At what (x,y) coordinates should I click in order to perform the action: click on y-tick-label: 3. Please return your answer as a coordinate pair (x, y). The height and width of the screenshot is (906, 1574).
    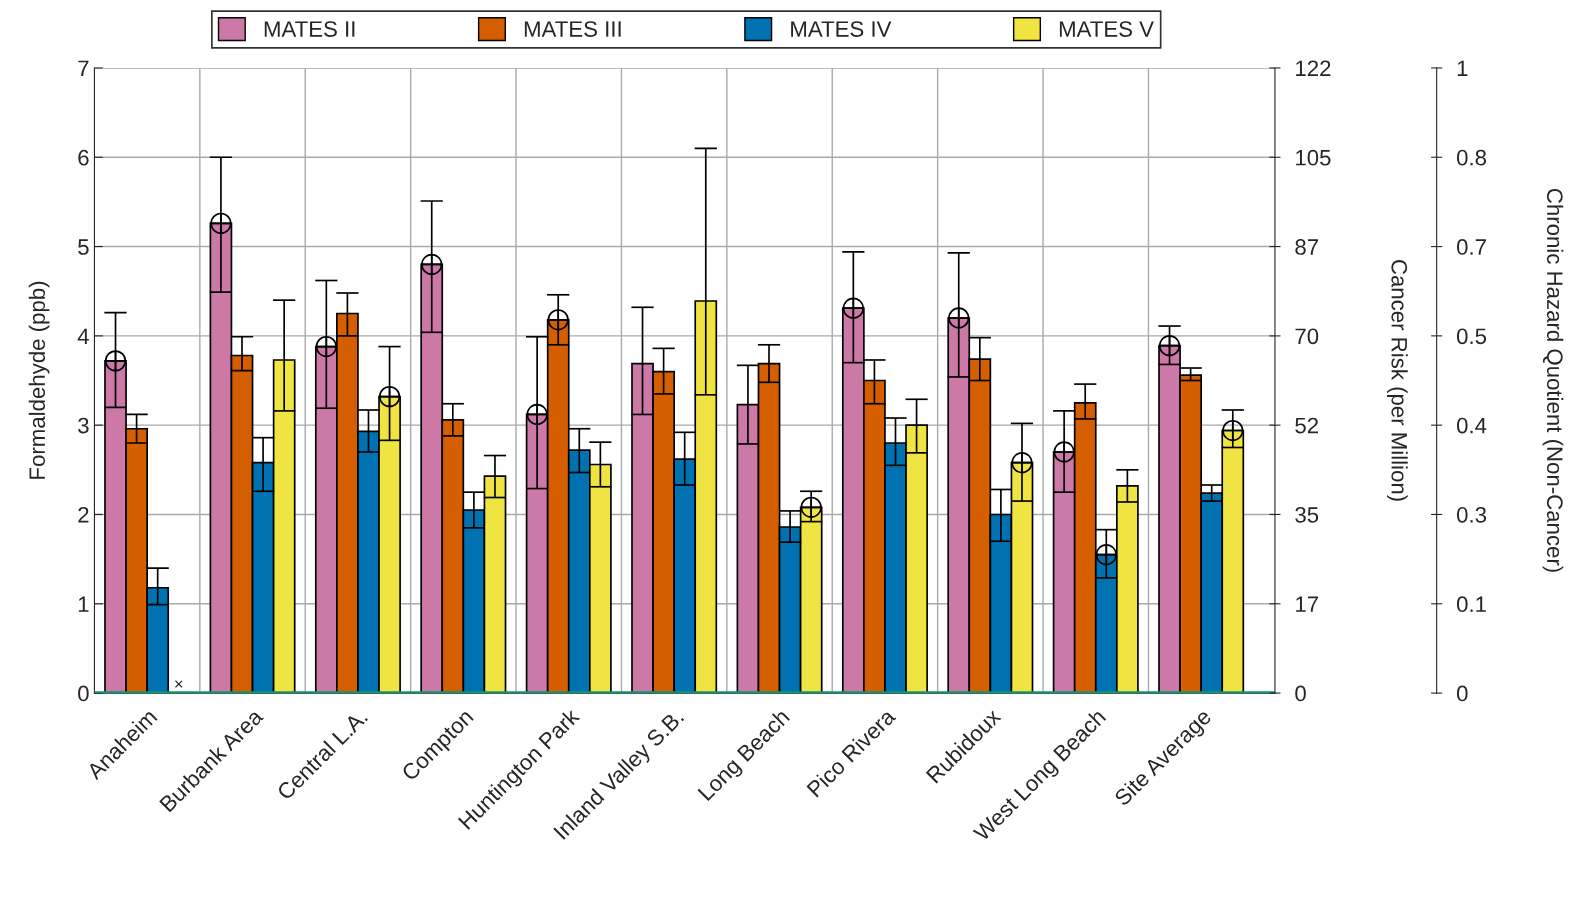
    Looking at the image, I should click on (83, 425).